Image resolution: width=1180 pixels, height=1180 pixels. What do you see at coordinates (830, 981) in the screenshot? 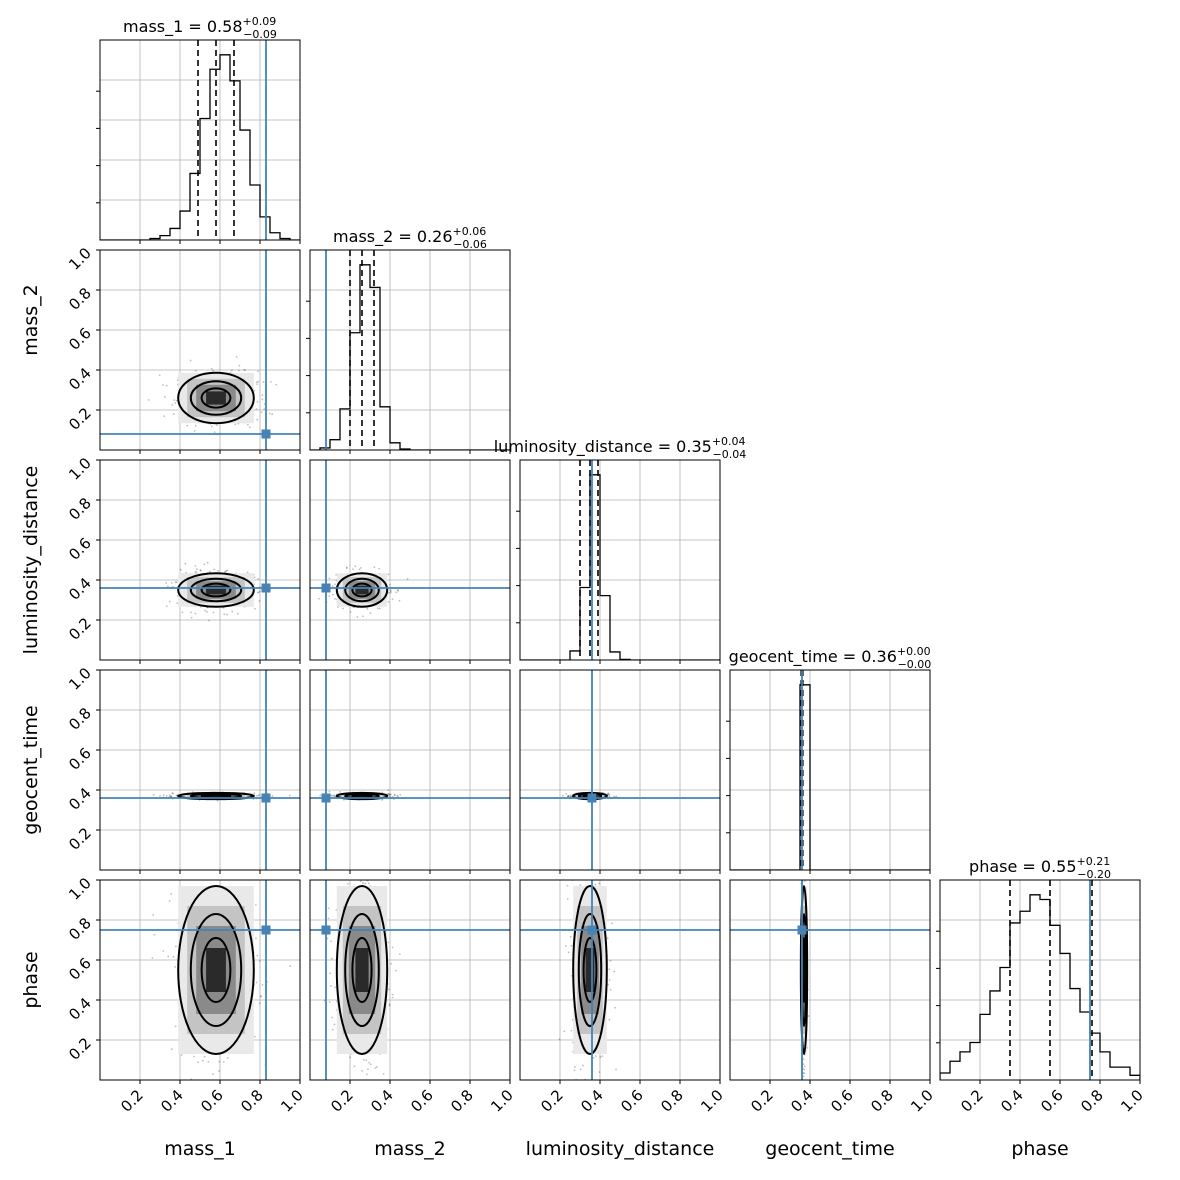
I see `panel-geocent_time-phase` at bounding box center [830, 981].